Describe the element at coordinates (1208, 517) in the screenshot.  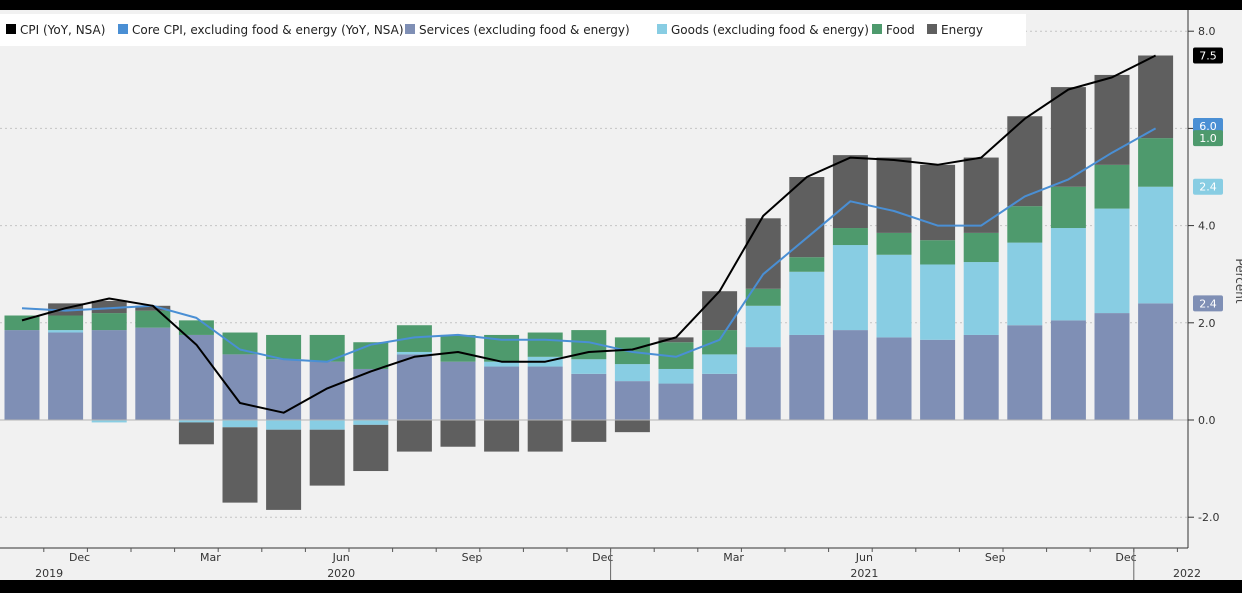
I see `y-tick-label: -2.0` at that location.